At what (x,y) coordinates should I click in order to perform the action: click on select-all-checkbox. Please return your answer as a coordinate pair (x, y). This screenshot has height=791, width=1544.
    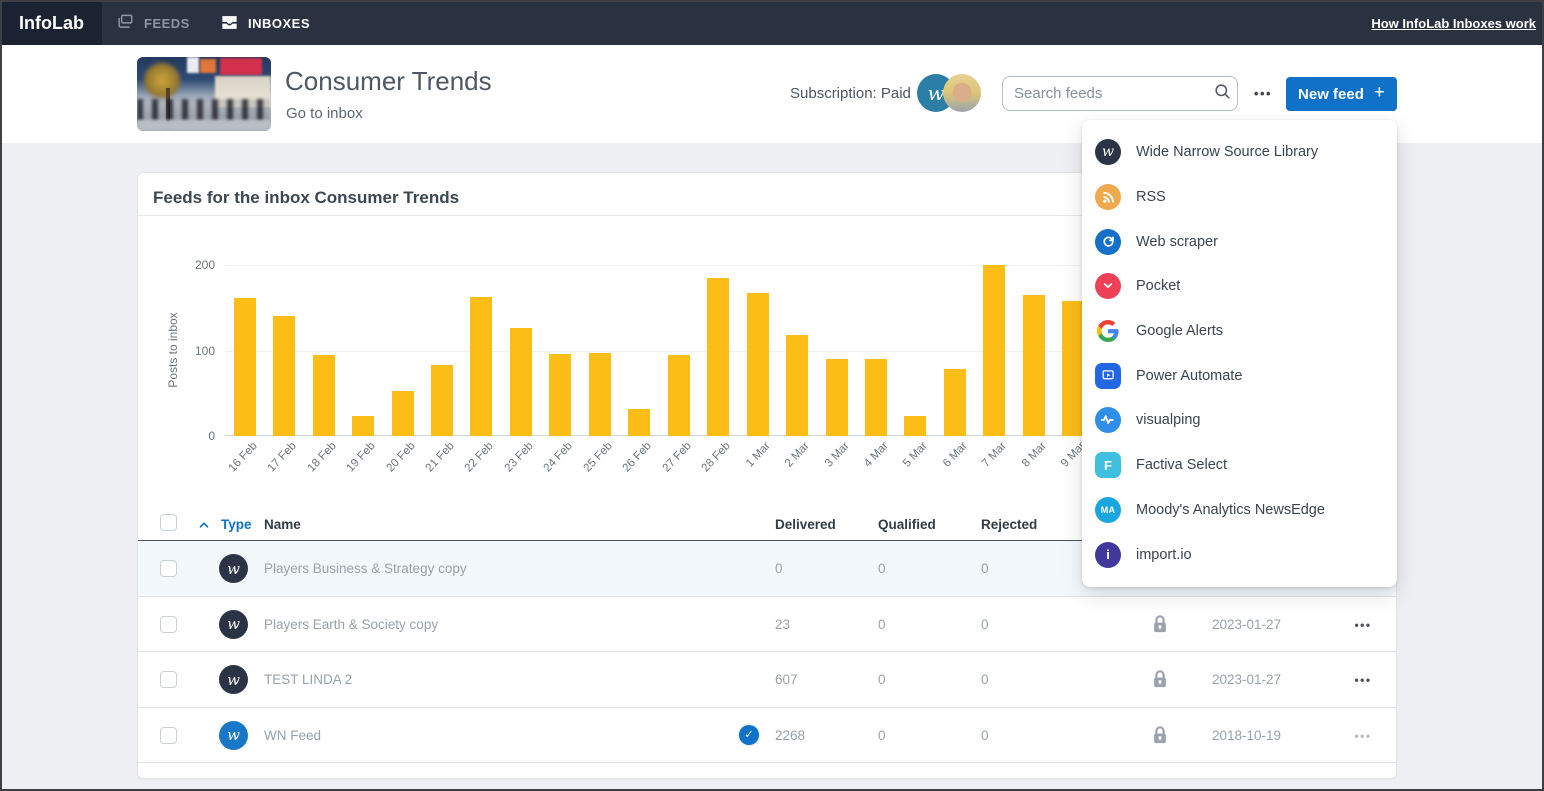
    Looking at the image, I should click on (168, 522).